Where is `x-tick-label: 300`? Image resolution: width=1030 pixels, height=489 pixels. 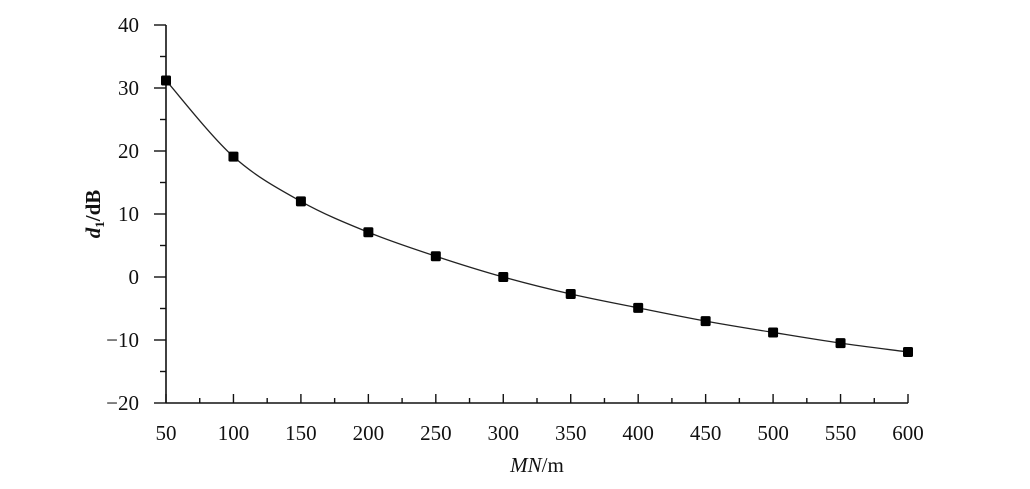
x-tick-label: 300 is located at coordinates (504, 433).